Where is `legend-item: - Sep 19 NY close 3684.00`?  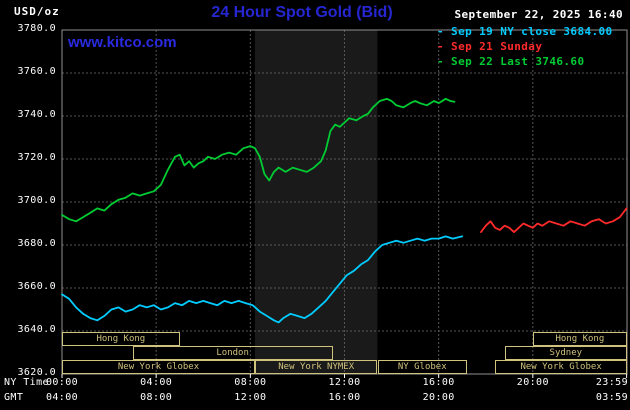
legend-item: - Sep 19 NY close 3684.00 is located at coordinates (525, 31).